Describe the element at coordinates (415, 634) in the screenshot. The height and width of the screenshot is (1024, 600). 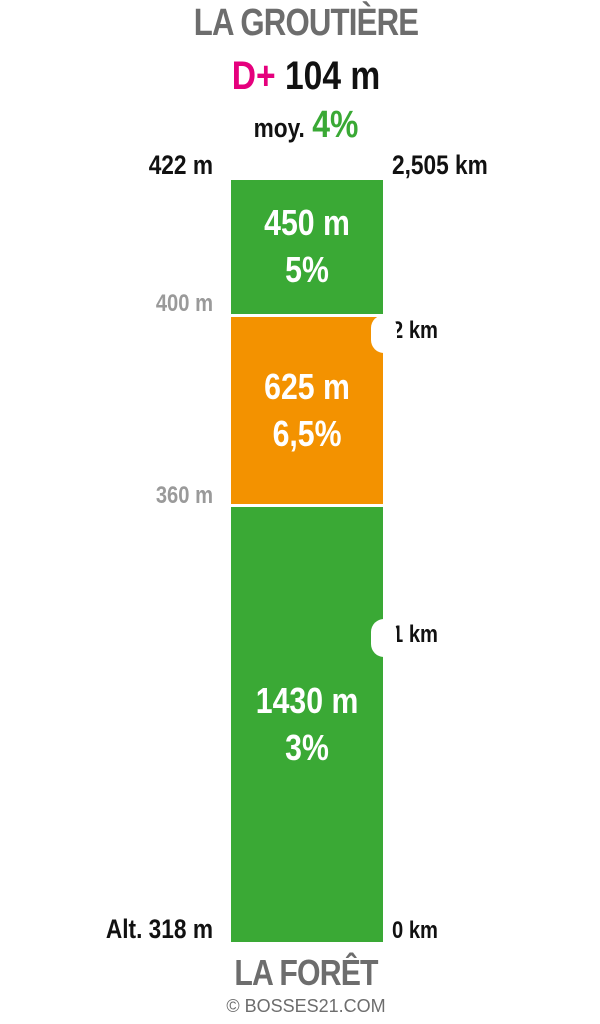
I see `distance-1km-label: 1 km` at that location.